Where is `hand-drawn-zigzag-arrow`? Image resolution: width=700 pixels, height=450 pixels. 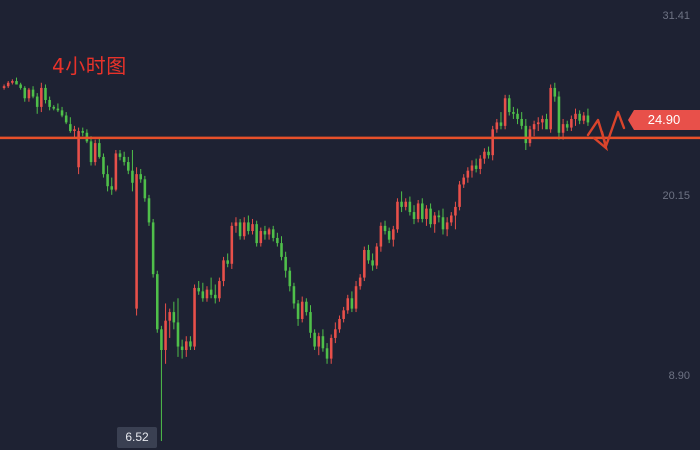
hand-drawn-zigzag-arrow is located at coordinates (606, 129).